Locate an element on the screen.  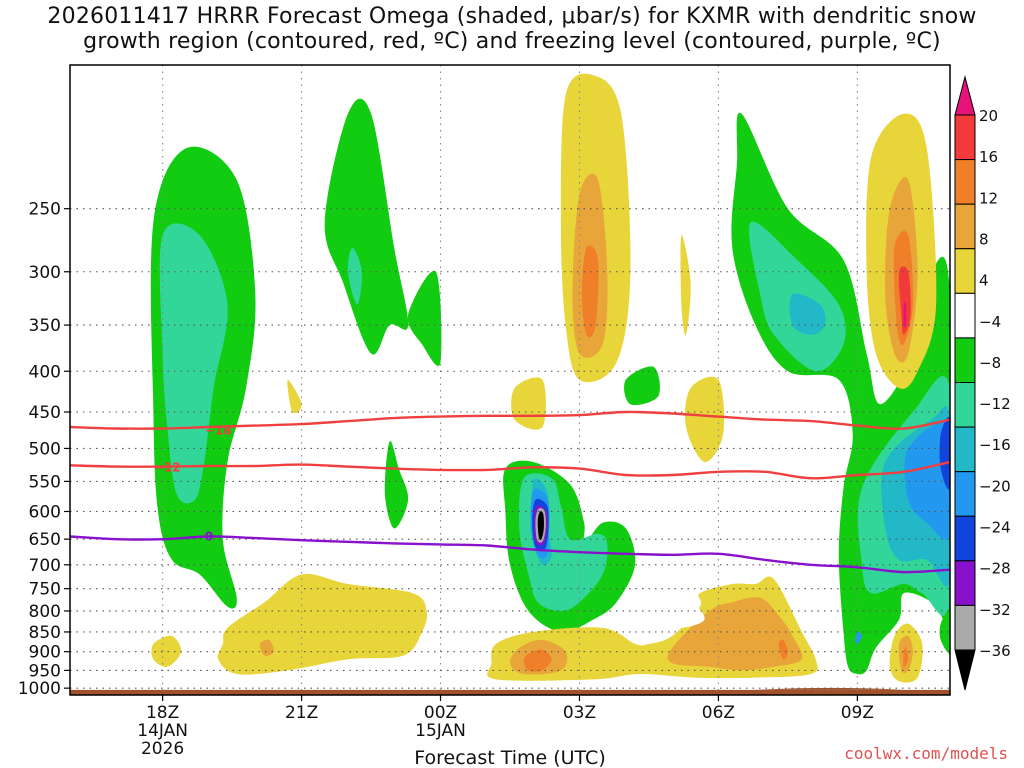
colorbar-label-8: −16 is located at coordinates (995, 445).